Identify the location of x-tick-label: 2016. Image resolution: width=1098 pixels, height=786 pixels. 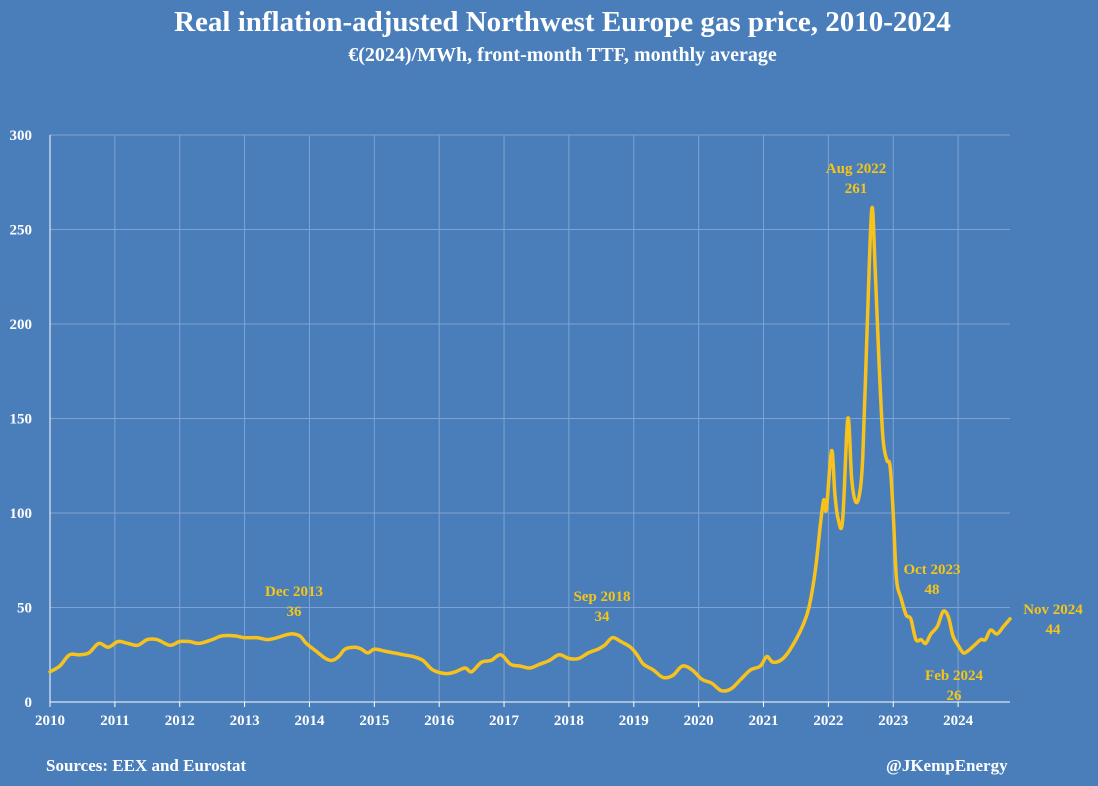
(439, 721).